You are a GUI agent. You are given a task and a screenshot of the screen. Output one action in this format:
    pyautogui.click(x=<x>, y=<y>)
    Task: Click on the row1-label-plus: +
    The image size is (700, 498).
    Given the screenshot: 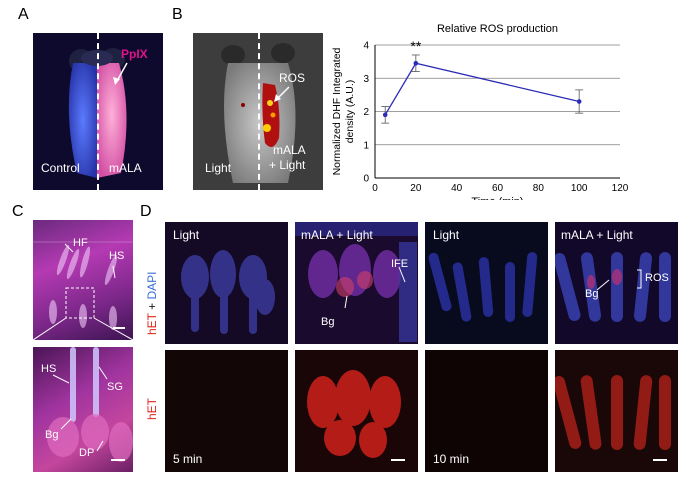 What is the action you would take?
    pyautogui.click(x=152, y=306)
    